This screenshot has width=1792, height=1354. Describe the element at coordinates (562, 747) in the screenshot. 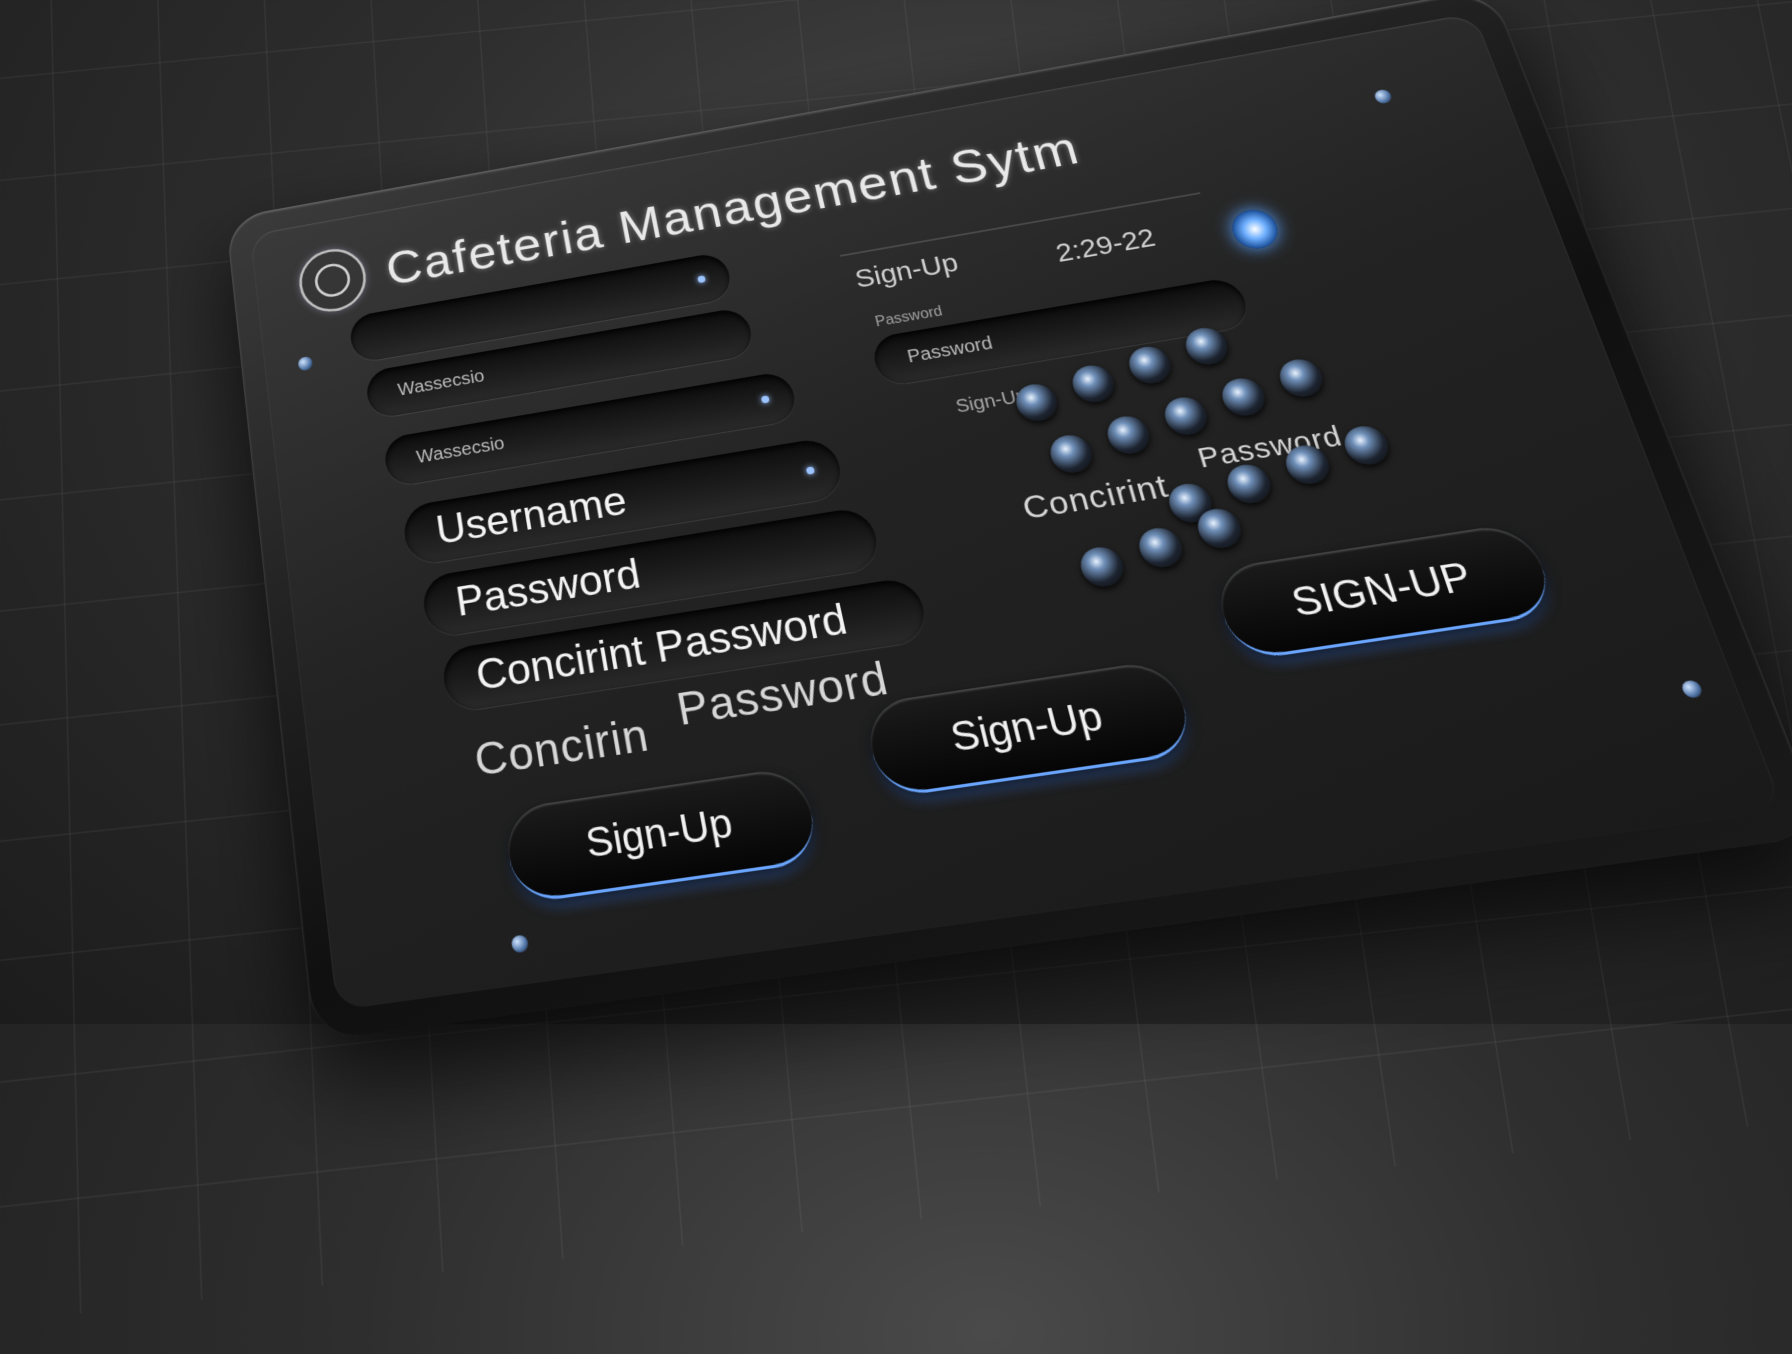

I see `confirm-label: Concirin` at that location.